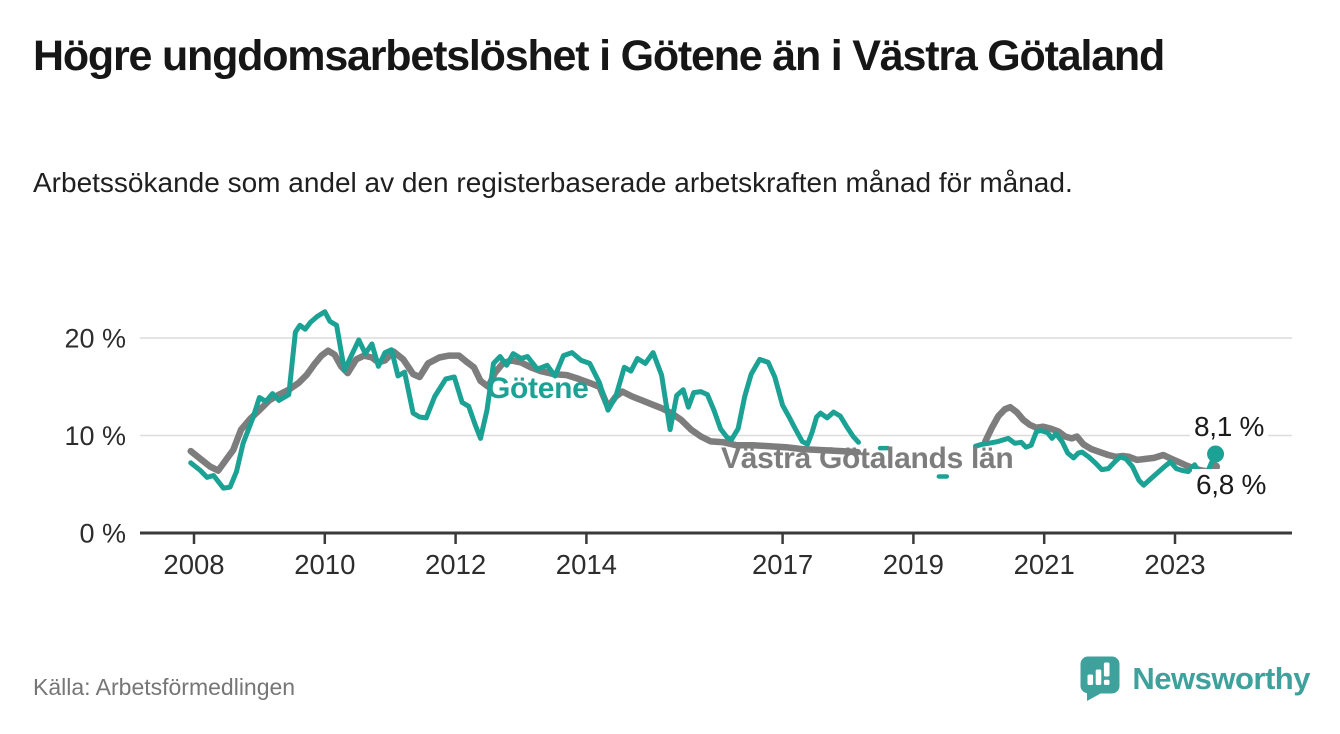 The width and height of the screenshot is (1340, 734). Describe the element at coordinates (586, 564) in the screenshot. I see `x-tick-label-2014: 2014` at that location.